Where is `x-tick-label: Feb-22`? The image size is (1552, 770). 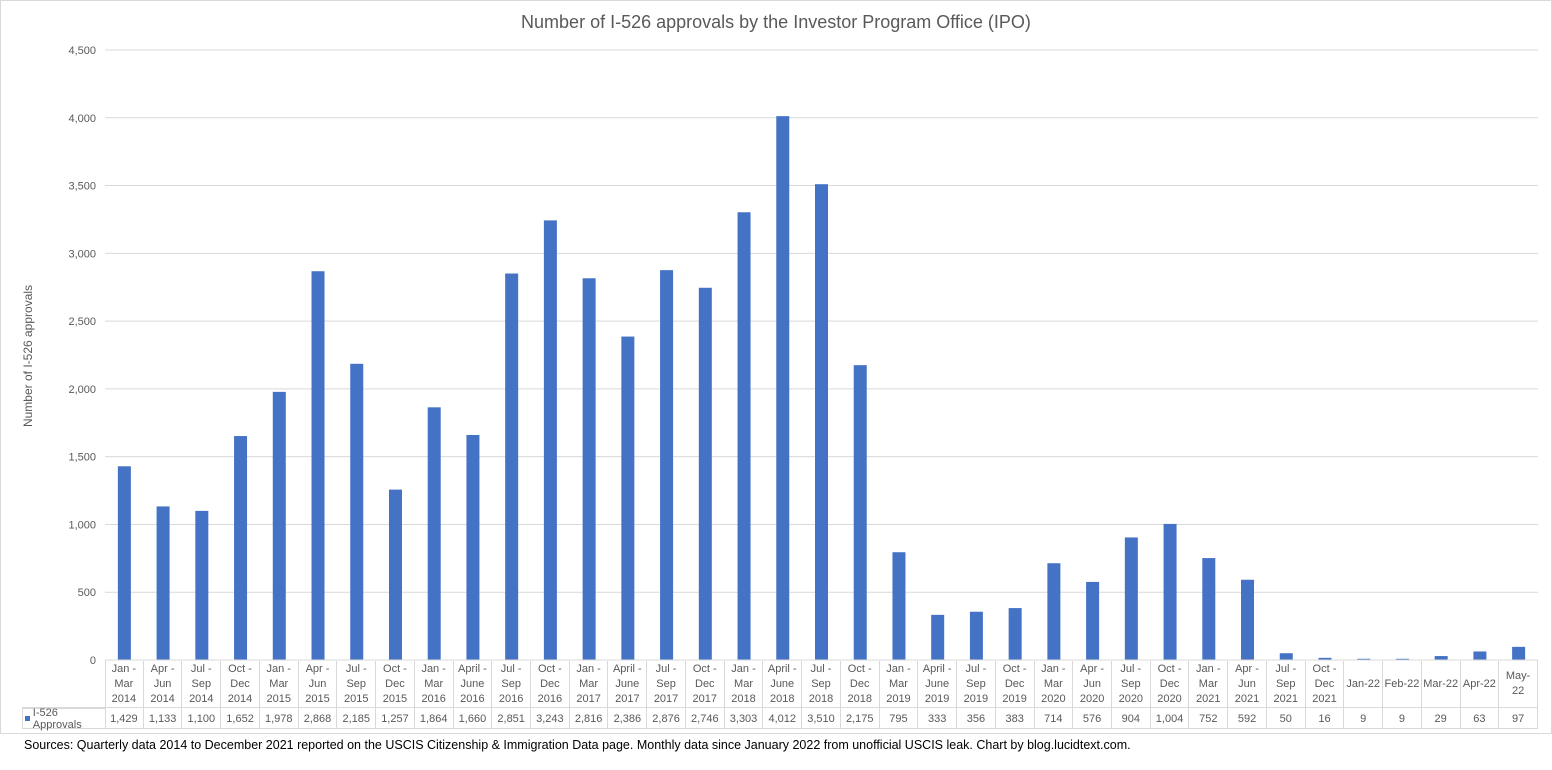
x-tick-label: Feb-22 is located at coordinates (1402, 684).